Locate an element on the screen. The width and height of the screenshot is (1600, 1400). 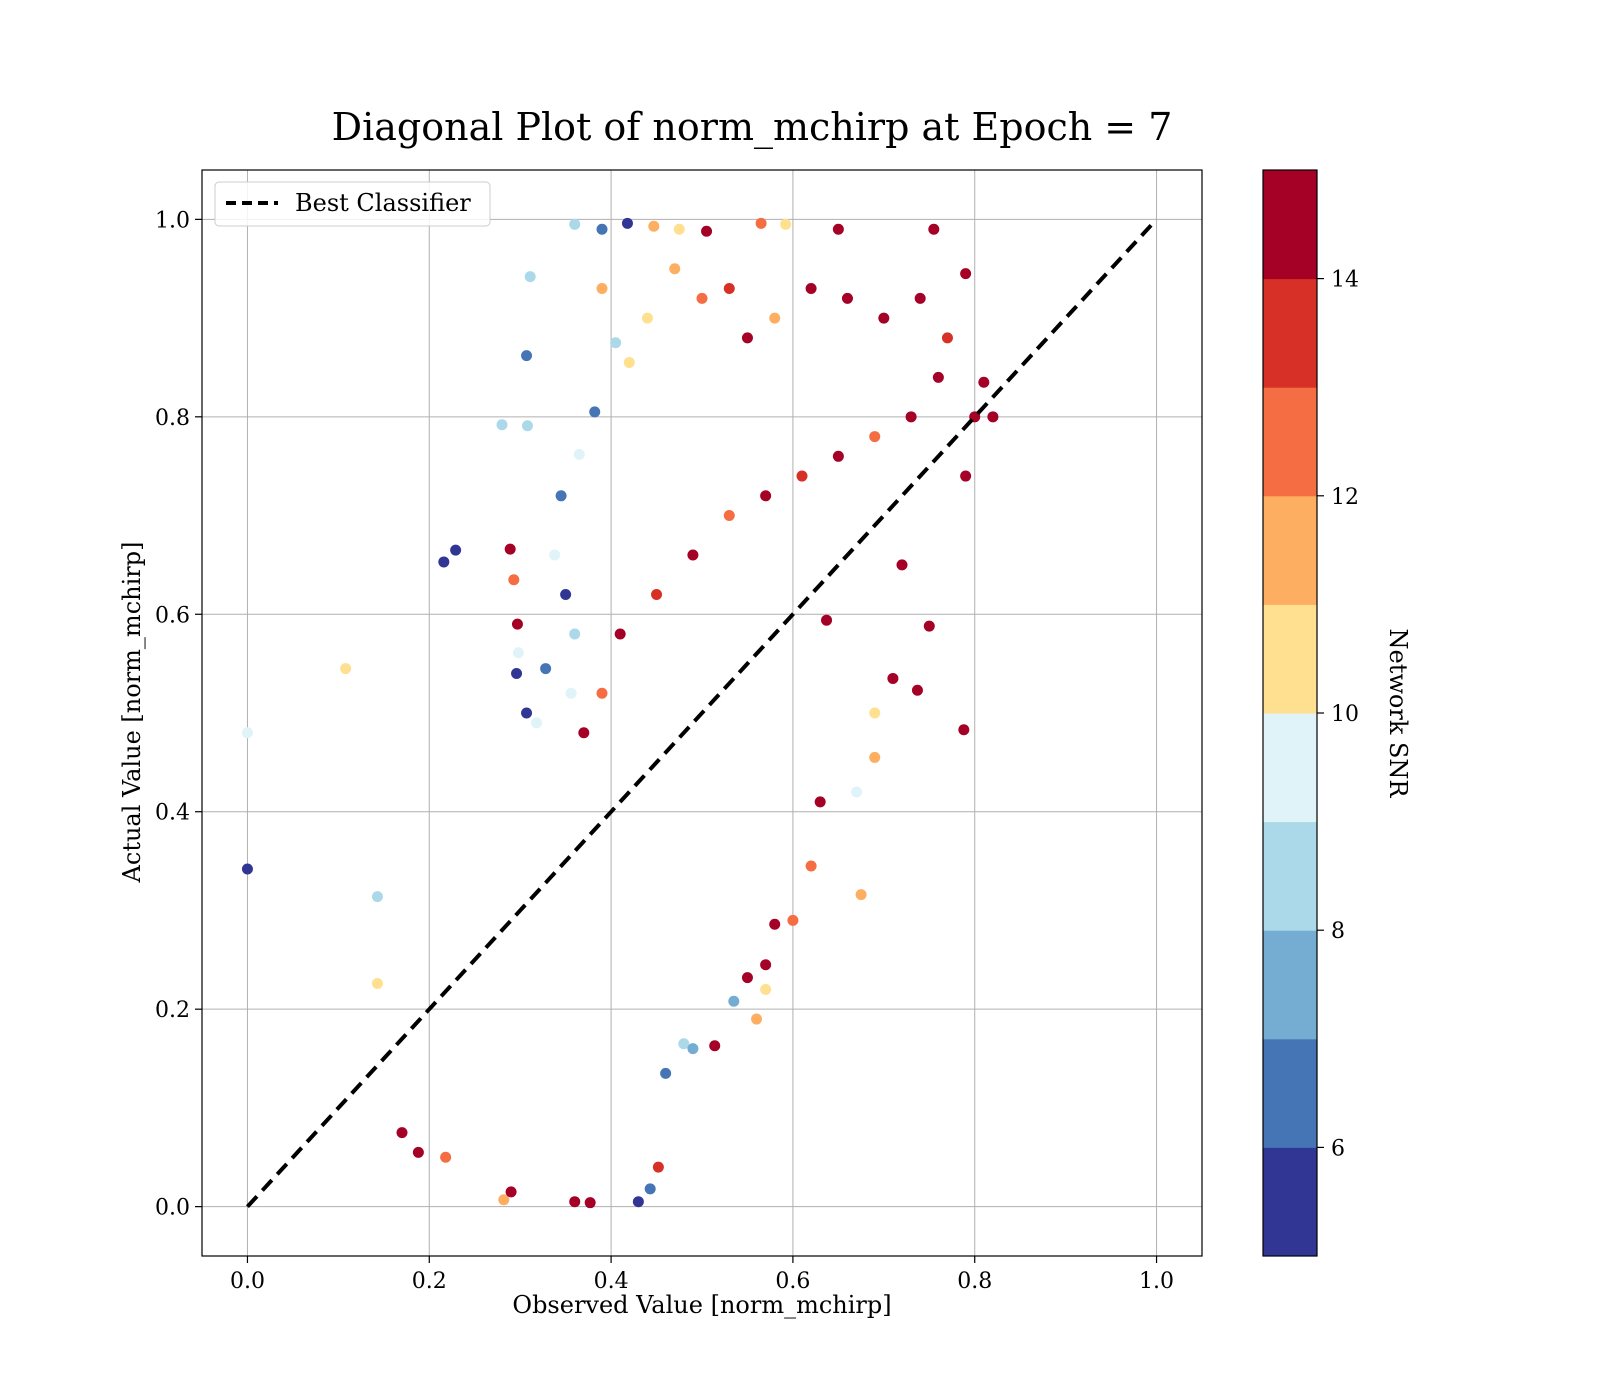
y-axis-ticks: 0.0 0.2 0.4 0.6 0.8 1.0 is located at coordinates (178, 714).